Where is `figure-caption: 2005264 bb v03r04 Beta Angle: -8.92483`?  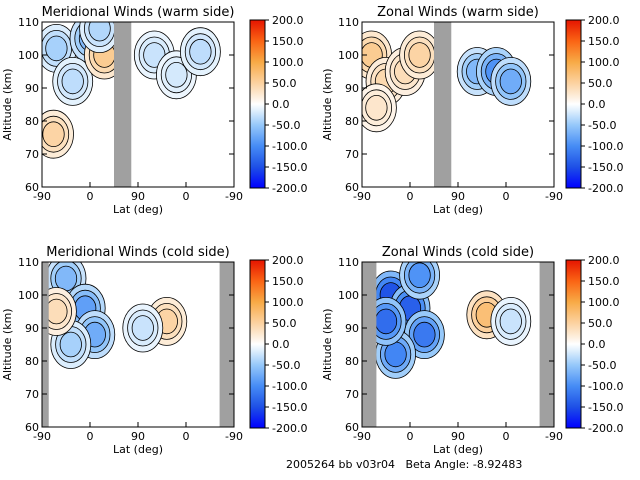 figure-caption: 2005264 bb v03r04 Beta Angle: -8.92483 is located at coordinates (404, 464).